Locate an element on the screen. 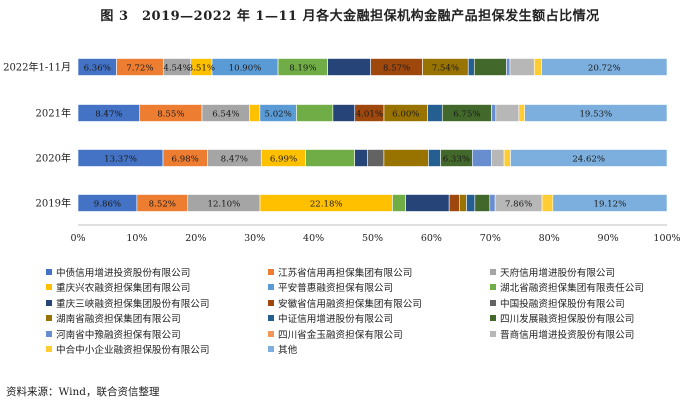  legend-item: 天府信用增进股份有限公司 is located at coordinates (588, 272).